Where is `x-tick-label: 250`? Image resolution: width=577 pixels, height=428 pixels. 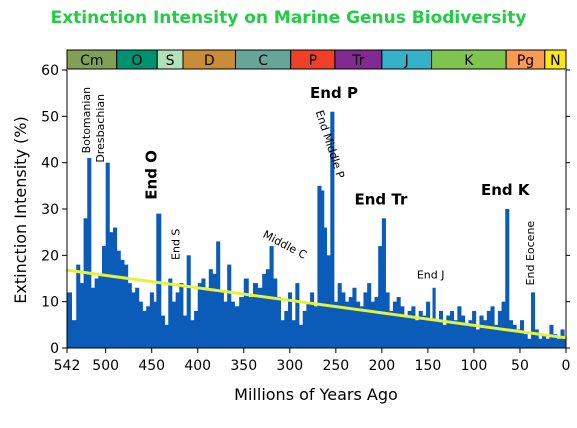 x-tick-label: 250 is located at coordinates (335, 366).